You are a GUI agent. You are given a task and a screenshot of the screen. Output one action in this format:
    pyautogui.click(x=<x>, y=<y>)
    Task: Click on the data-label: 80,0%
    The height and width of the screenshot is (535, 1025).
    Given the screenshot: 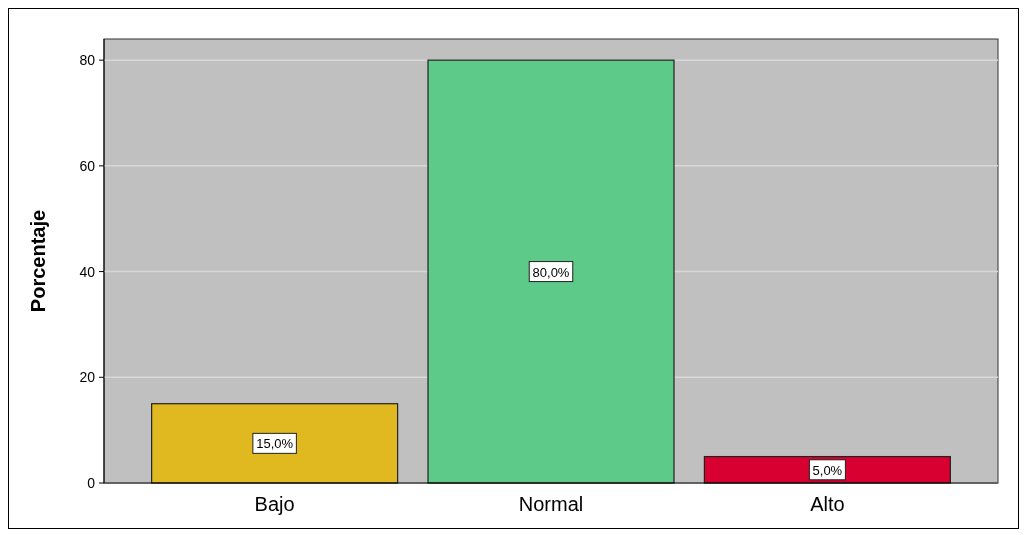 What is the action you would take?
    pyautogui.click(x=551, y=272)
    